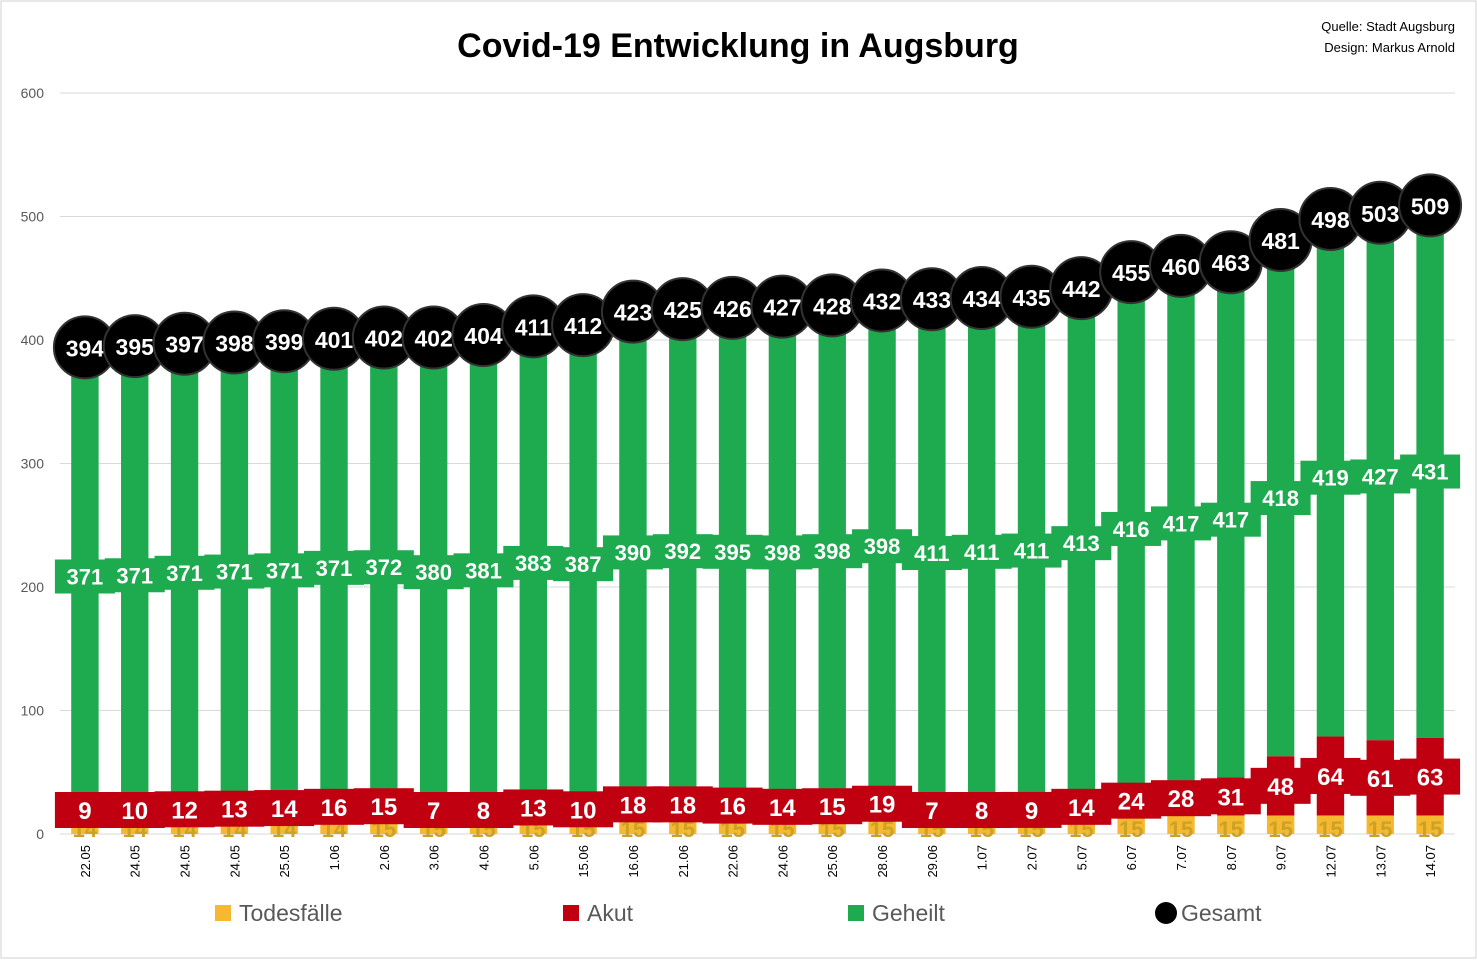 The height and width of the screenshot is (964, 1477). I want to click on label-gesamt: 401, so click(334, 340).